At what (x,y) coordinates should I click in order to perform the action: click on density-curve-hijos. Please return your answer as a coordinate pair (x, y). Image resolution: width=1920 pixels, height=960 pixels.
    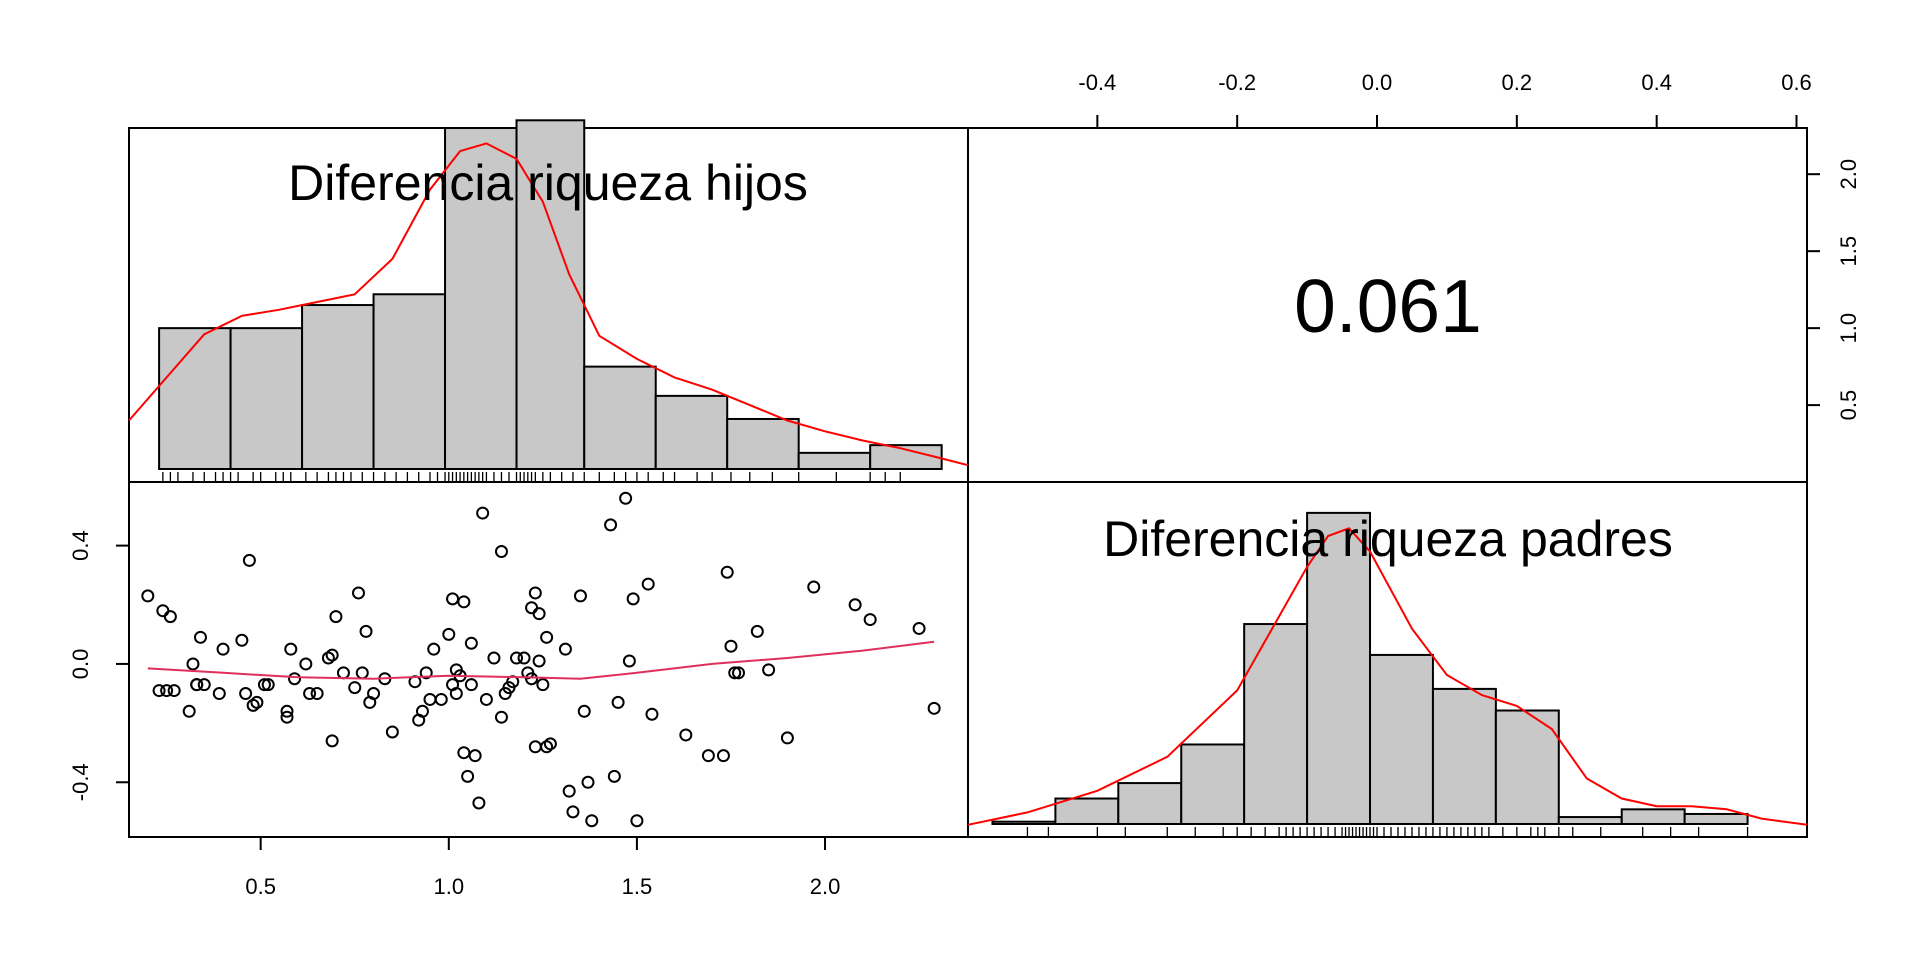
    Looking at the image, I should click on (548, 304).